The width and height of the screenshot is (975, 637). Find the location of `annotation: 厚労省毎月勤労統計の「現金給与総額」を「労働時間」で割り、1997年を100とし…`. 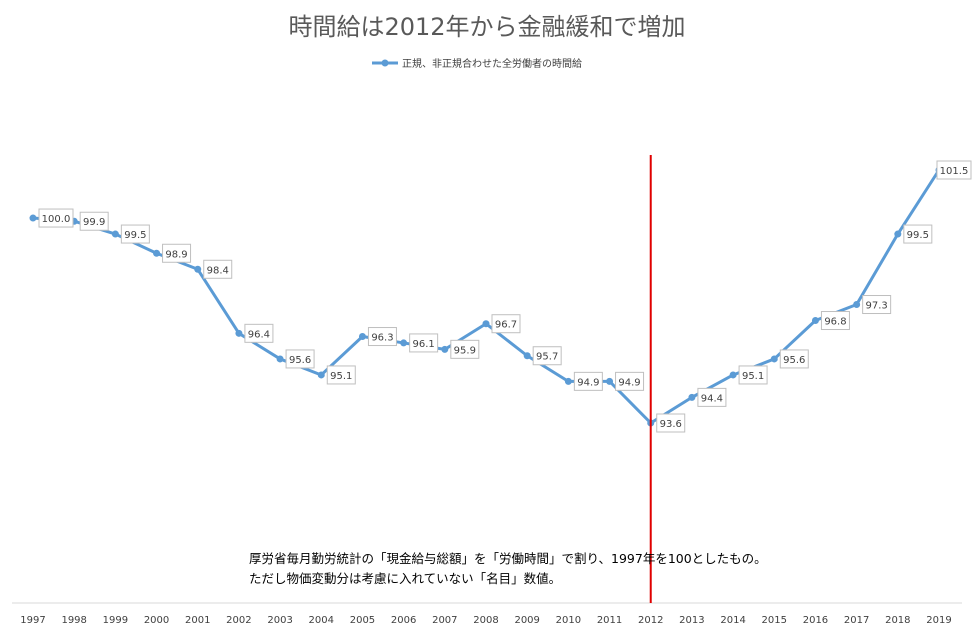

annotation: 厚労省毎月勤労統計の「現金給与総額」を「労働時間」で割り、1997年を100とし… is located at coordinates (508, 568).